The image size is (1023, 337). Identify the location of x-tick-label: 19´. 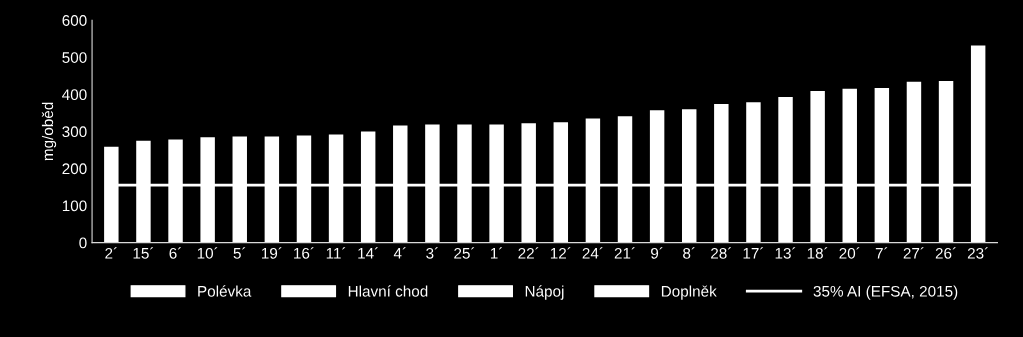
(271, 253).